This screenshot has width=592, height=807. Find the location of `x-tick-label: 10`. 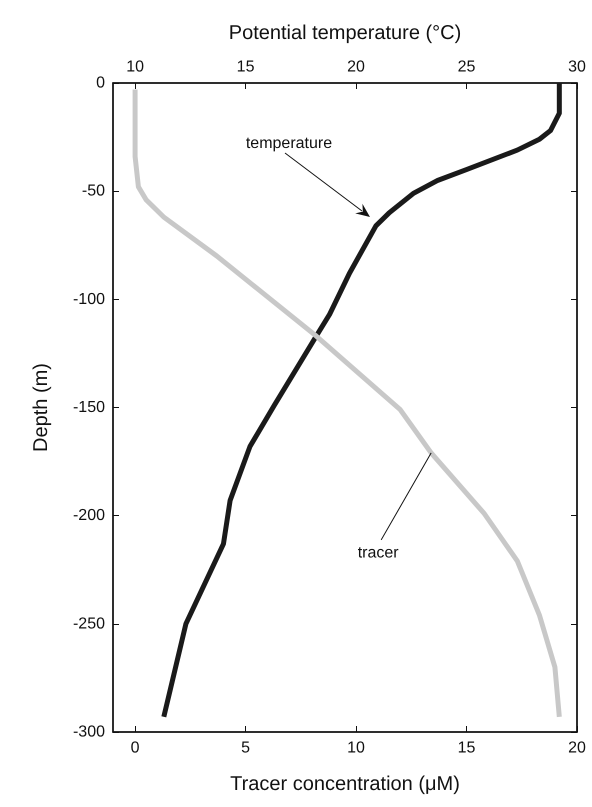

x-tick-label: 10 is located at coordinates (356, 748).